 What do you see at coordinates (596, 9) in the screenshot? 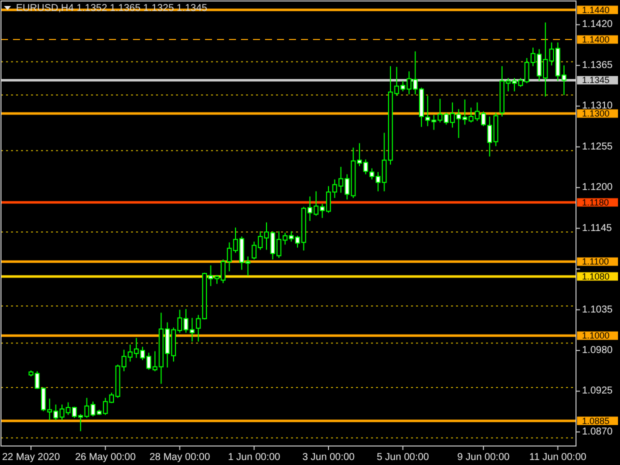
I see `ref-line-label: 1.1440` at bounding box center [596, 9].